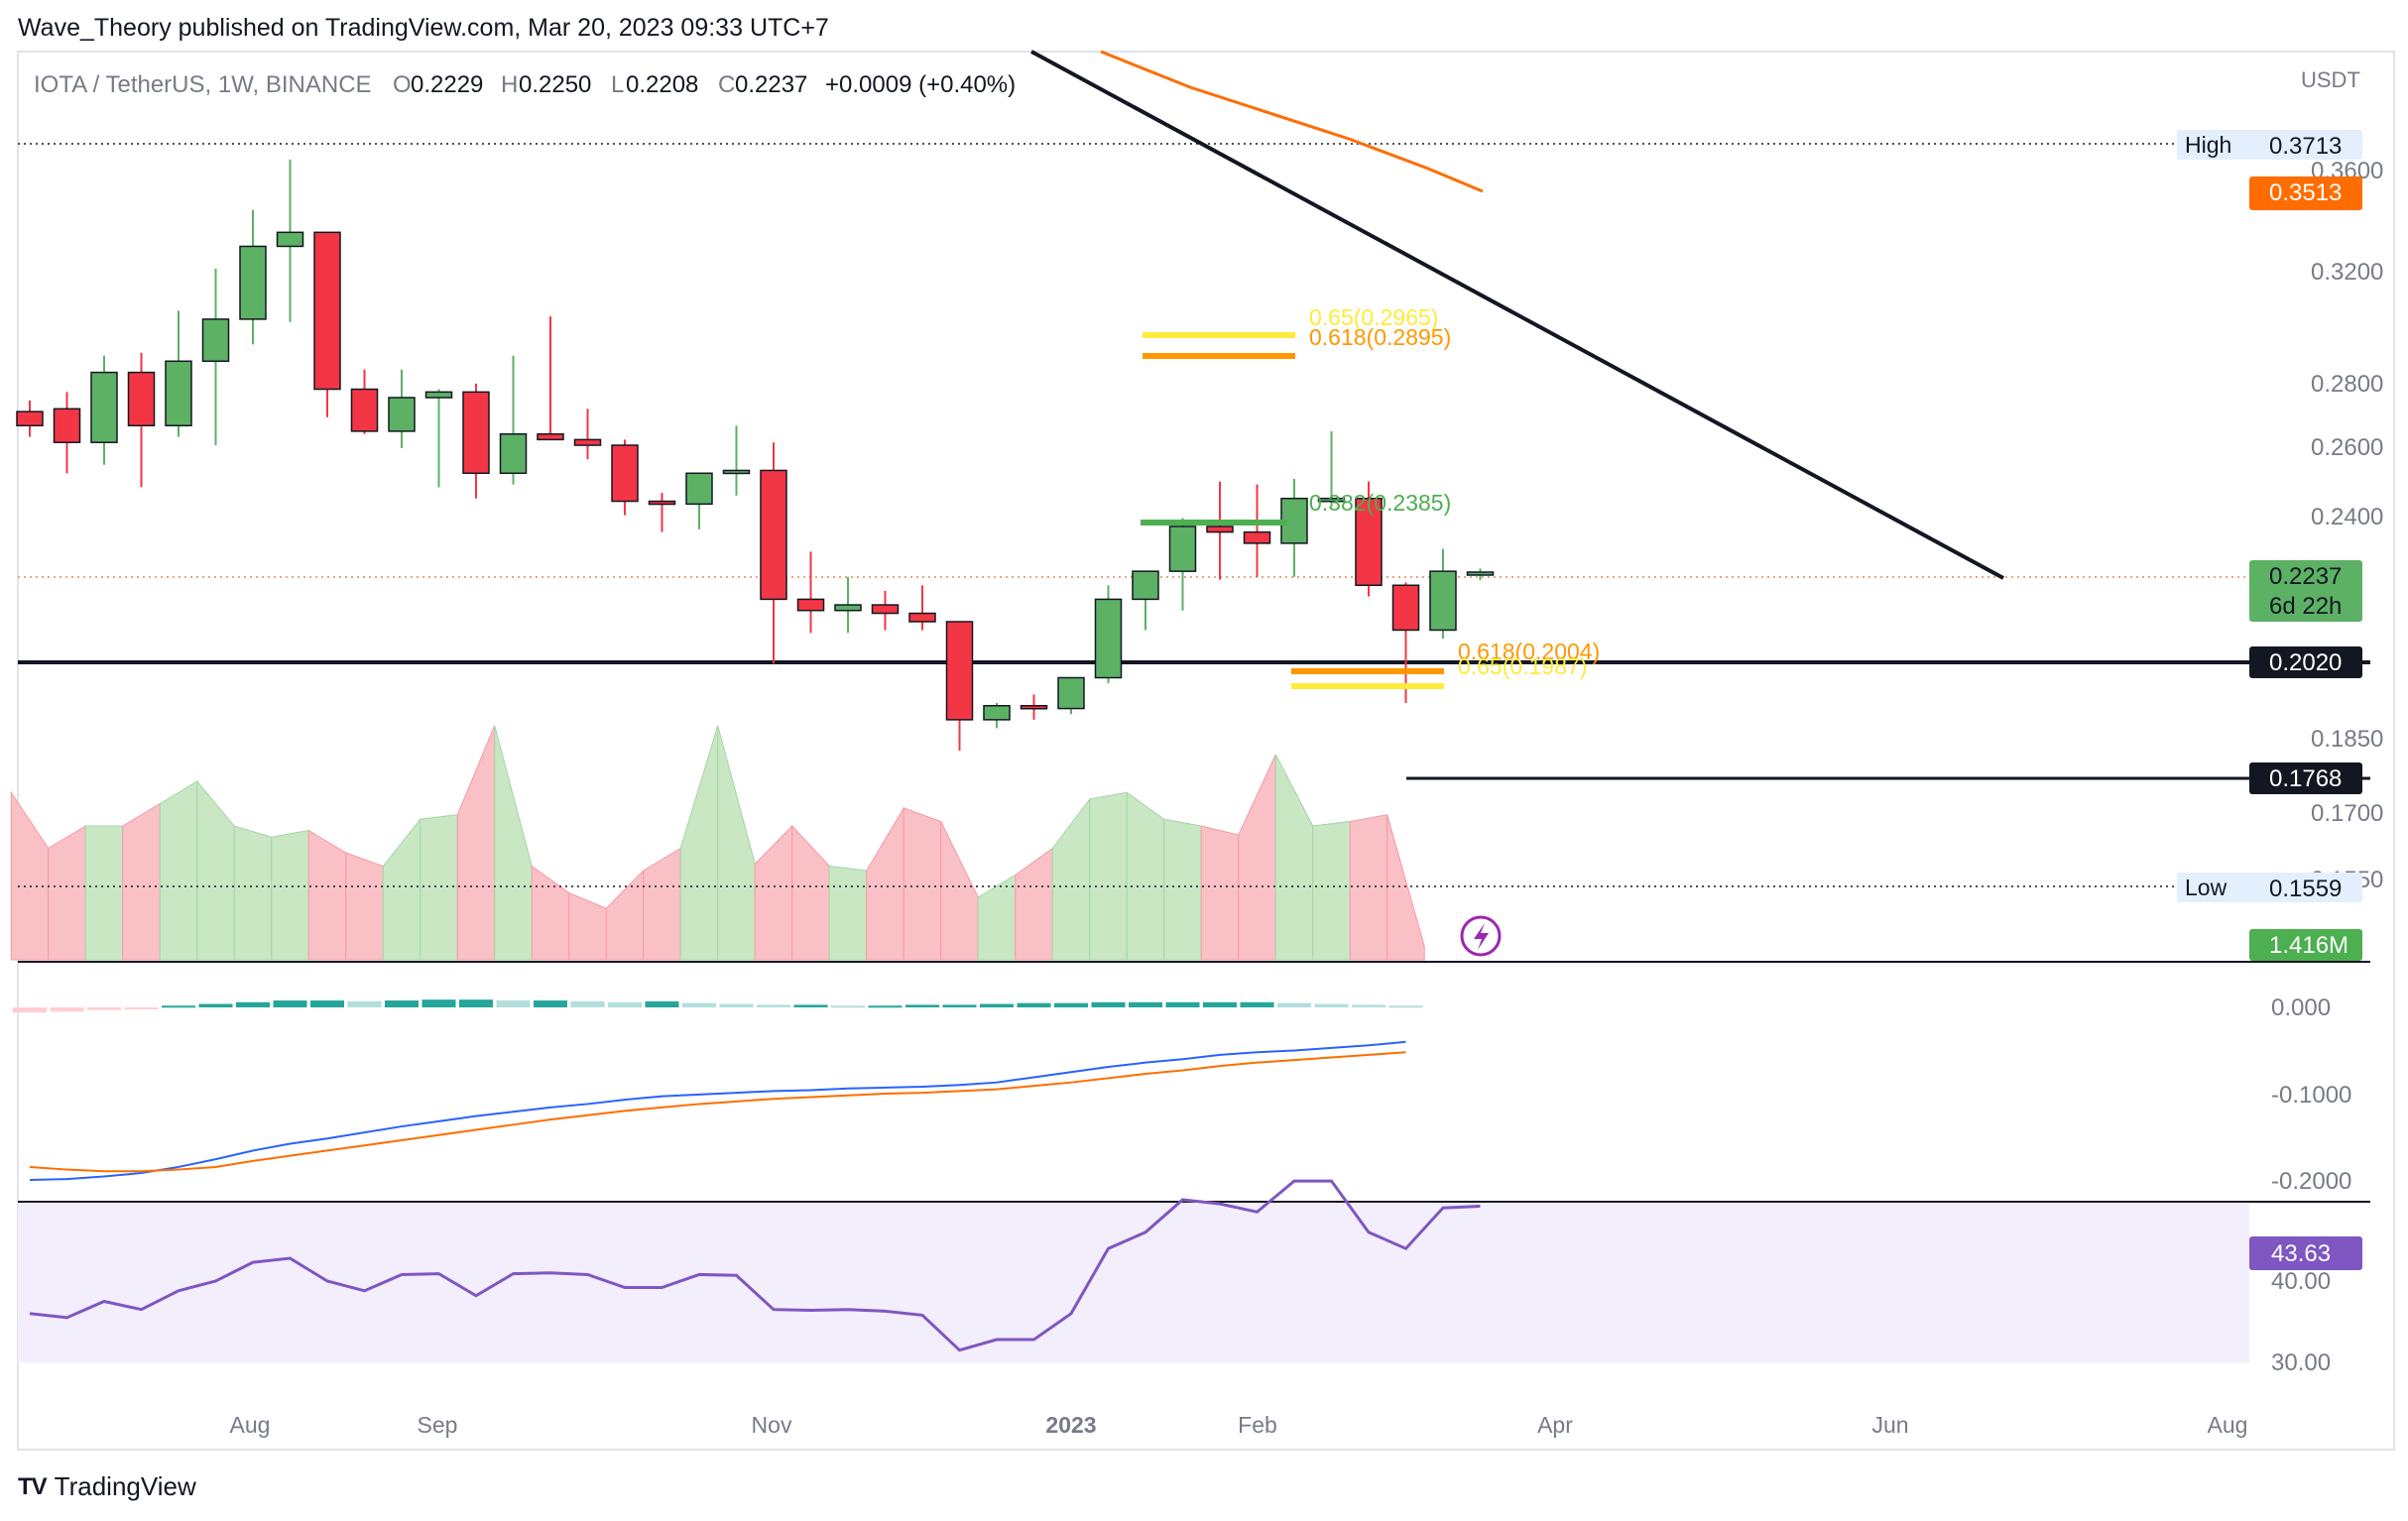 This screenshot has height=1521, width=2408. What do you see at coordinates (771, 84) in the screenshot?
I see `legend-c-value: 0.2237` at bounding box center [771, 84].